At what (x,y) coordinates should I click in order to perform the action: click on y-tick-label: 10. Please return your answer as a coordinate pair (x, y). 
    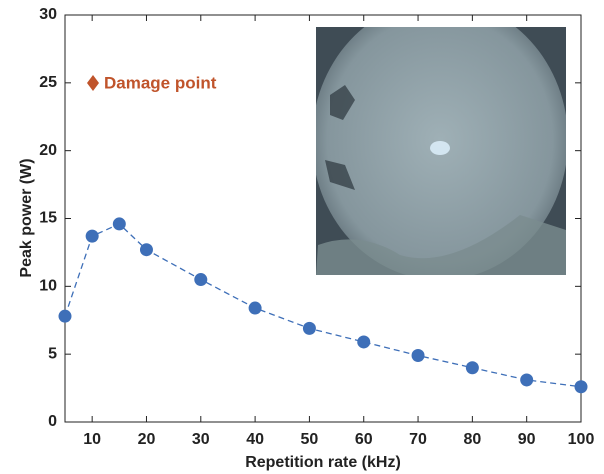
    Looking at the image, I should click on (48, 286).